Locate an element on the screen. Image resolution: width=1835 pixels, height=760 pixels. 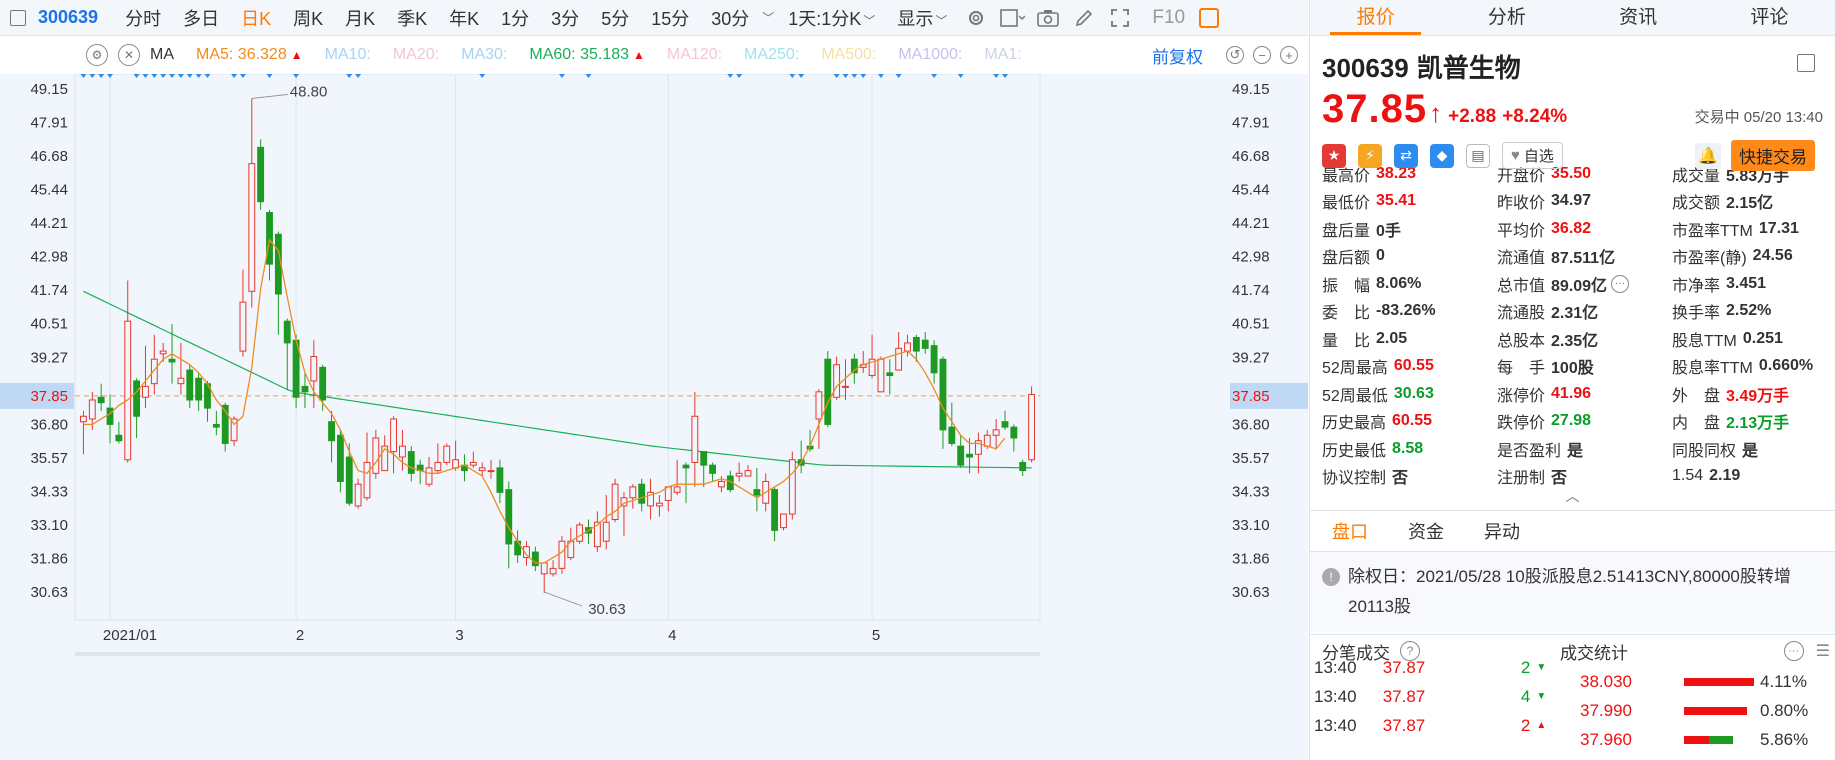
period-tab-0: 分时 is located at coordinates (143, 18).